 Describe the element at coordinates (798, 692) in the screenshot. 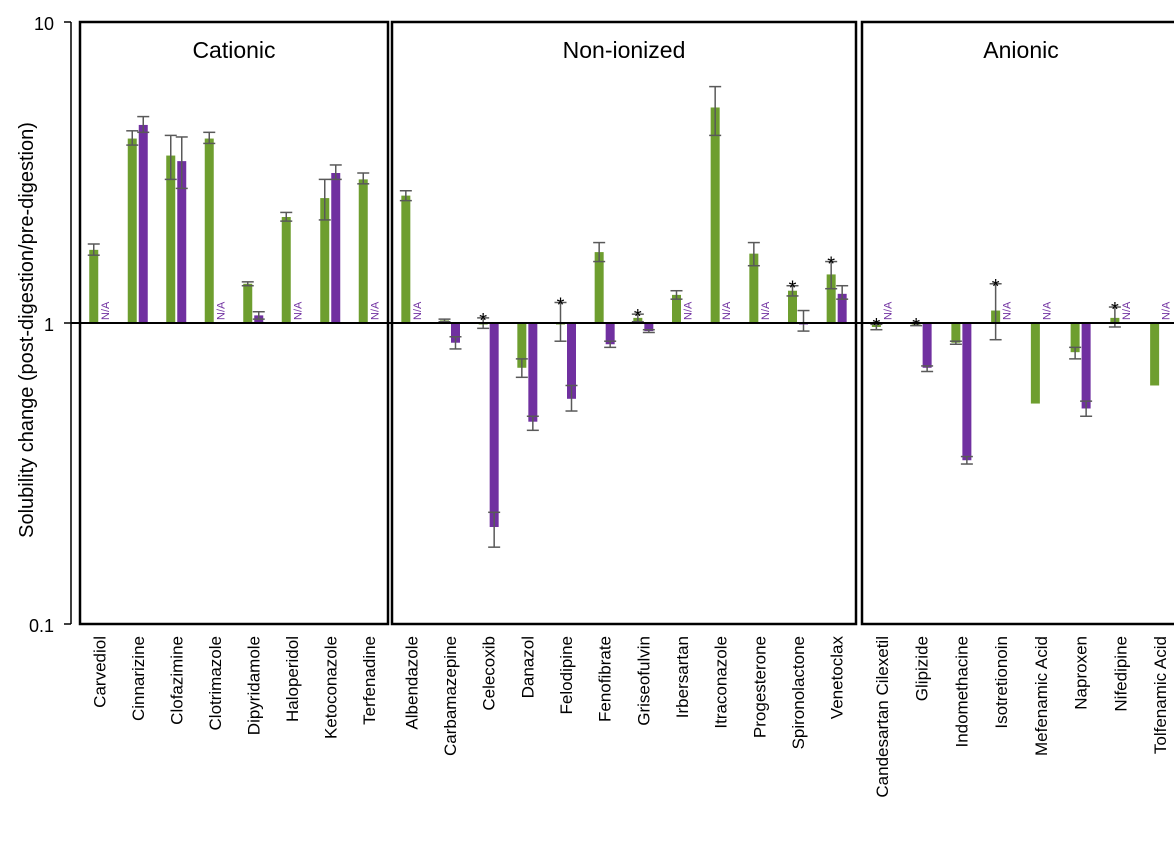

I see `category-label: Spironolactone` at that location.